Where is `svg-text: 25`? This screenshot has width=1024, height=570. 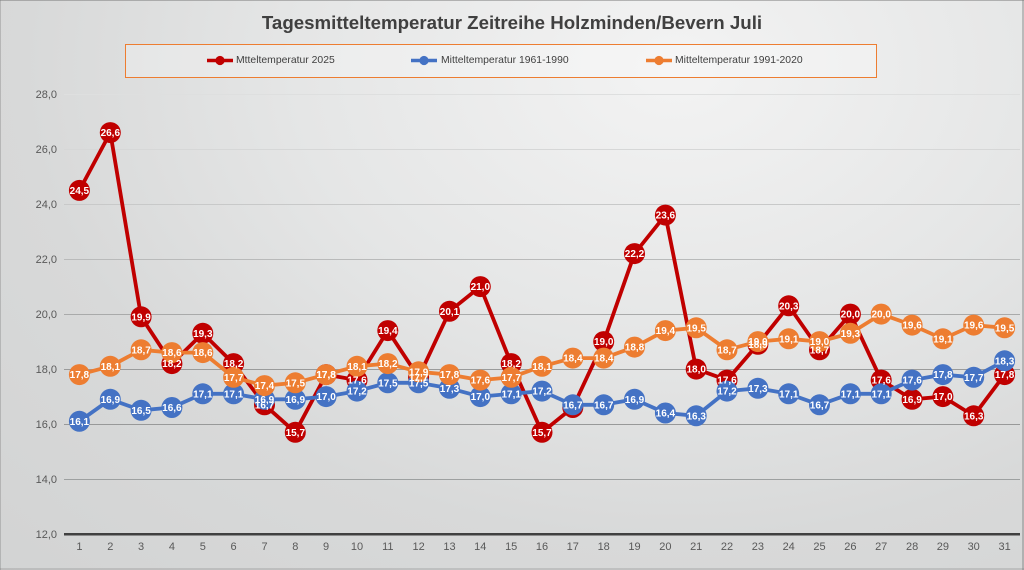 svg-text: 25 is located at coordinates (819, 547).